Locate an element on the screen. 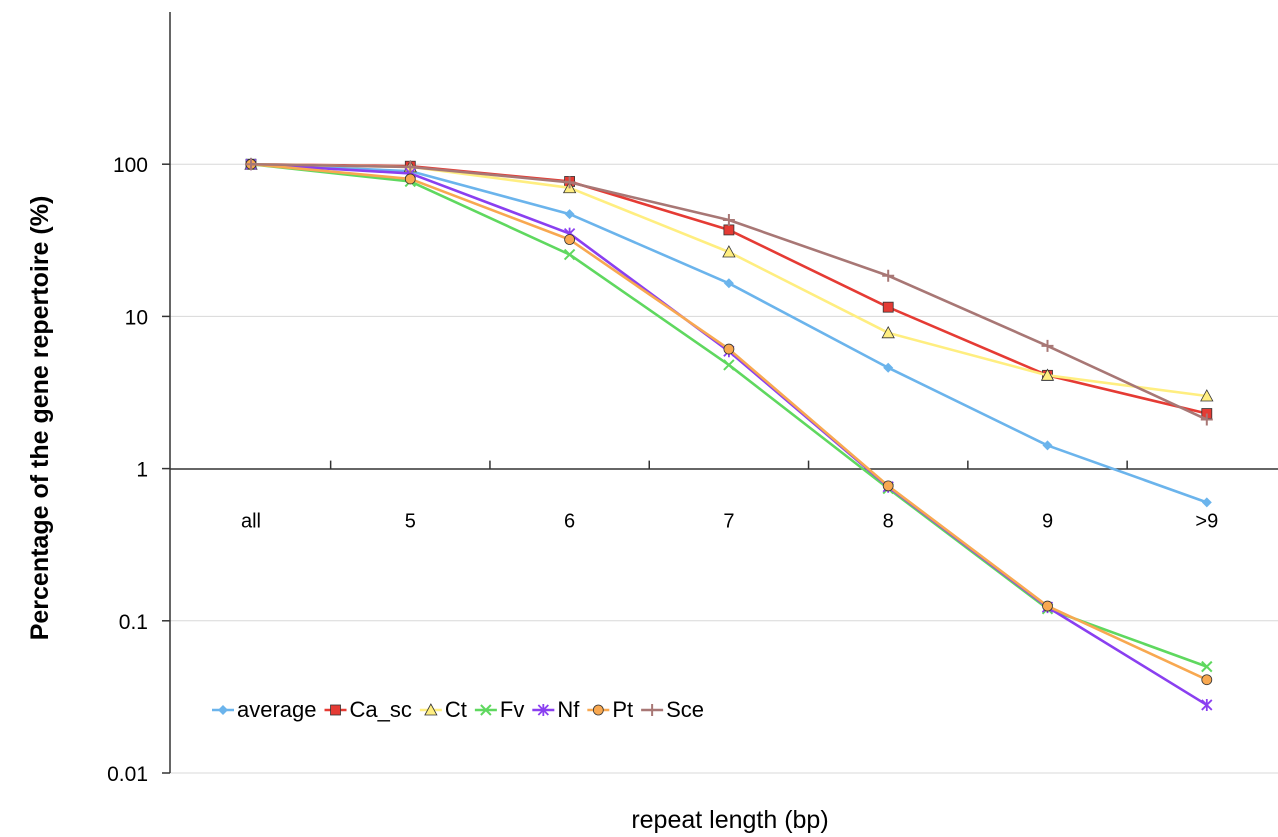  y-tick-label: 10 is located at coordinates (136, 317).